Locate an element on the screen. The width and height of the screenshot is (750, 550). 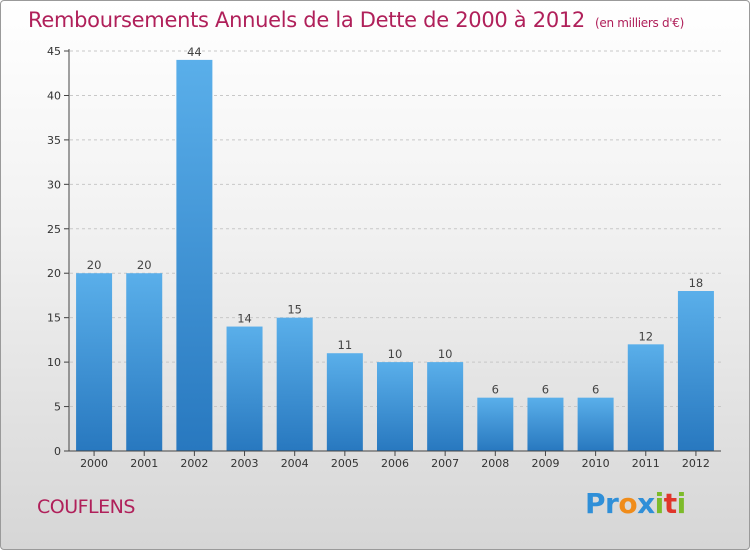
x-tick-label: 2008 is located at coordinates (495, 463).